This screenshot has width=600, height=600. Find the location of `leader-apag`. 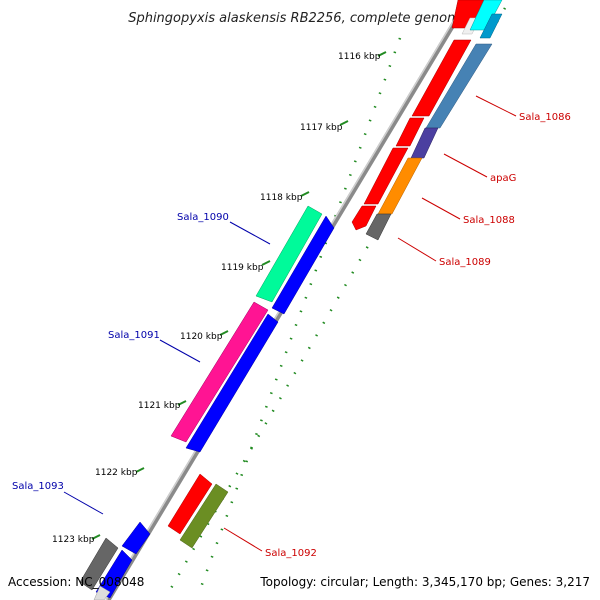

leader-apag is located at coordinates (465, 165).